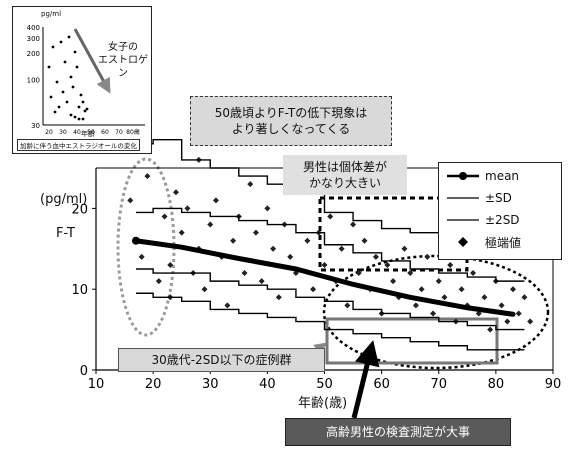  I want to click on elderly-region-box, so click(412, 341).